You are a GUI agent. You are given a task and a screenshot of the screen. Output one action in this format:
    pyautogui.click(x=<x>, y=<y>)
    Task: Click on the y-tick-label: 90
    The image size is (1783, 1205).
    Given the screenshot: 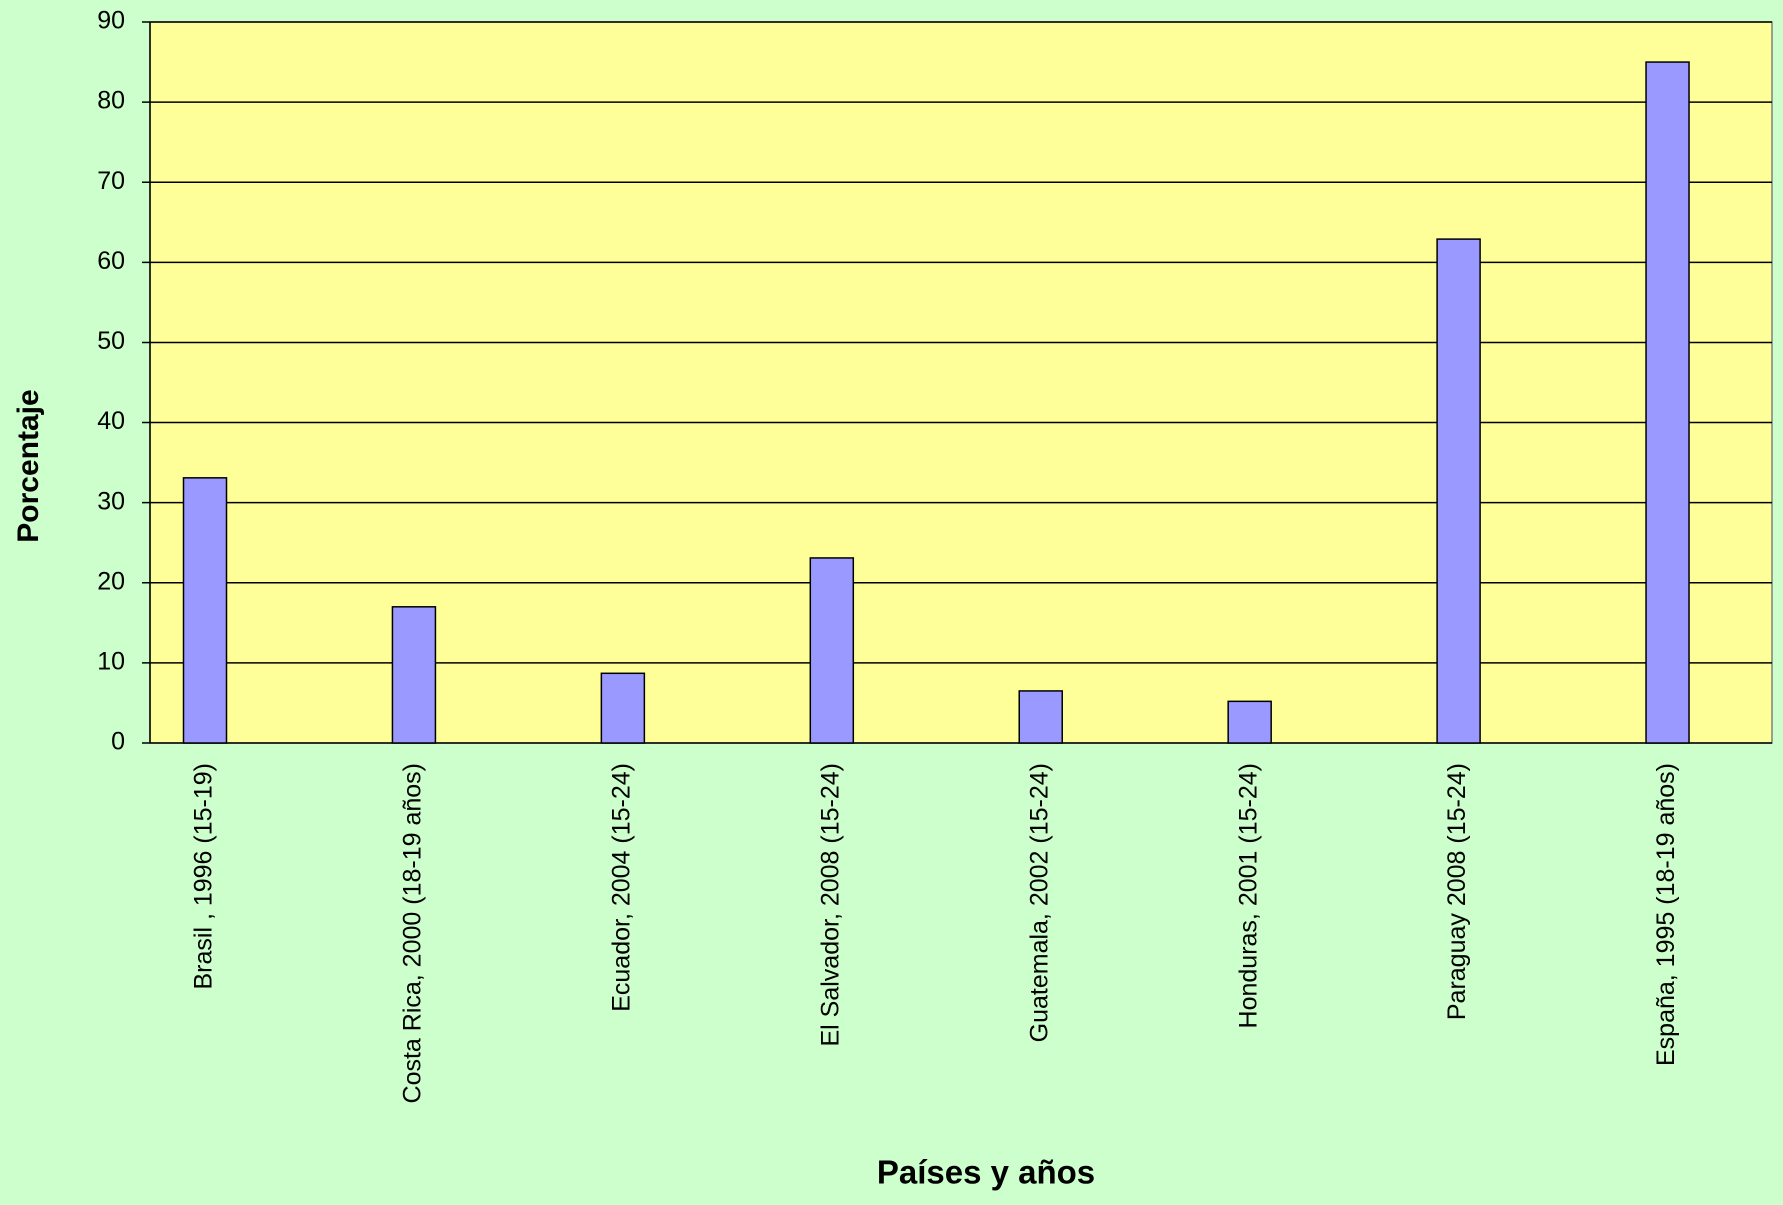 What is the action you would take?
    pyautogui.click(x=111, y=21)
    